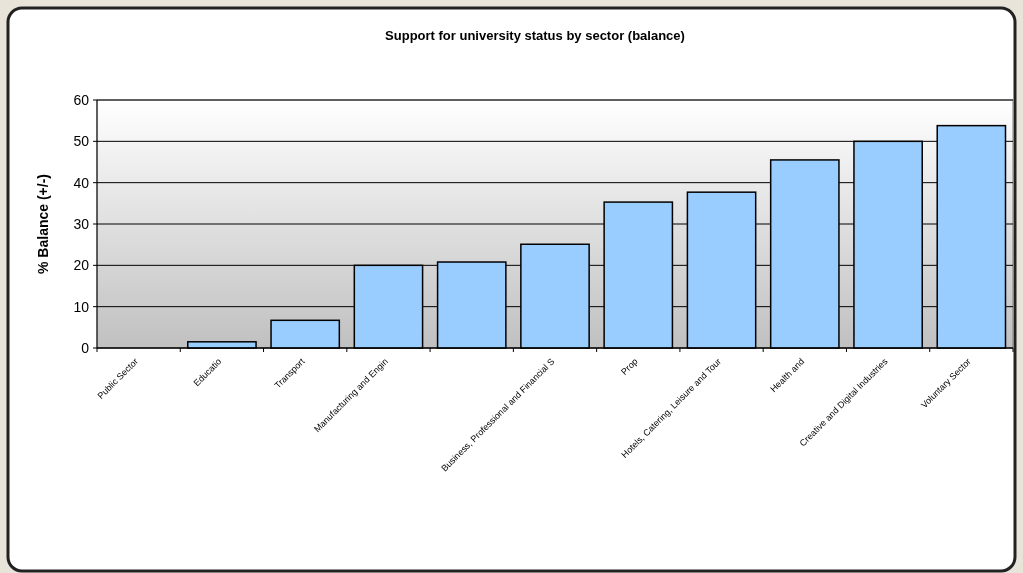  Describe the element at coordinates (535, 35) in the screenshot. I see `chart-title: Support for university status by sector (balance)` at that location.